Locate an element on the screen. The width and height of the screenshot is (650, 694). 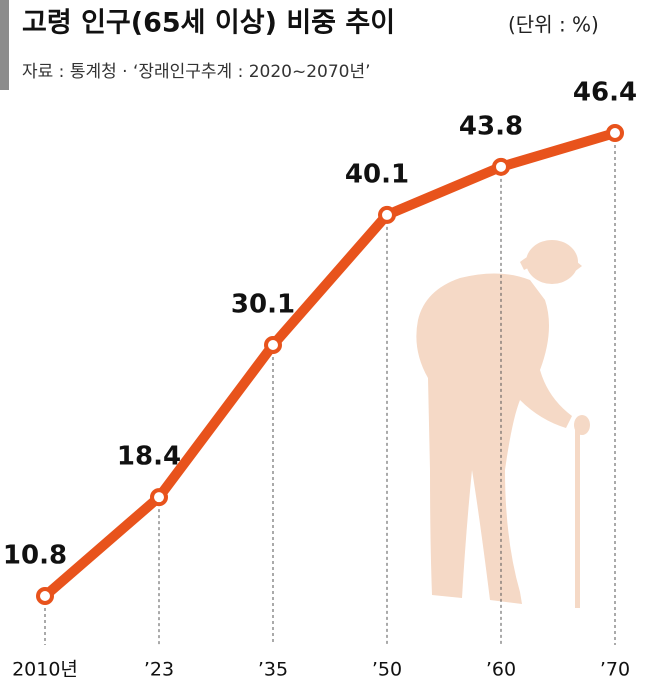
data-label: 30.1 is located at coordinates (263, 304).